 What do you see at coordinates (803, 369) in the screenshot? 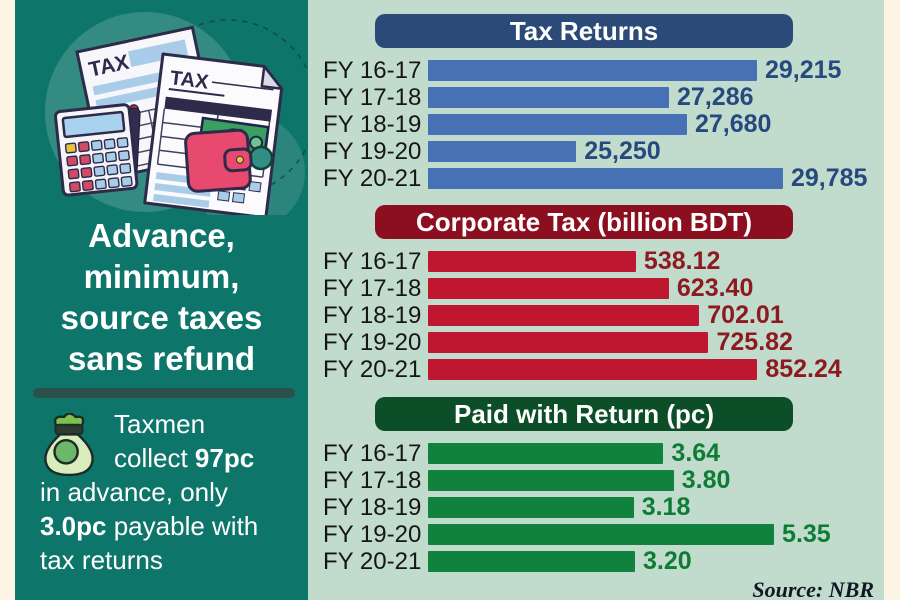
I see `value-label: 852.24` at bounding box center [803, 369].